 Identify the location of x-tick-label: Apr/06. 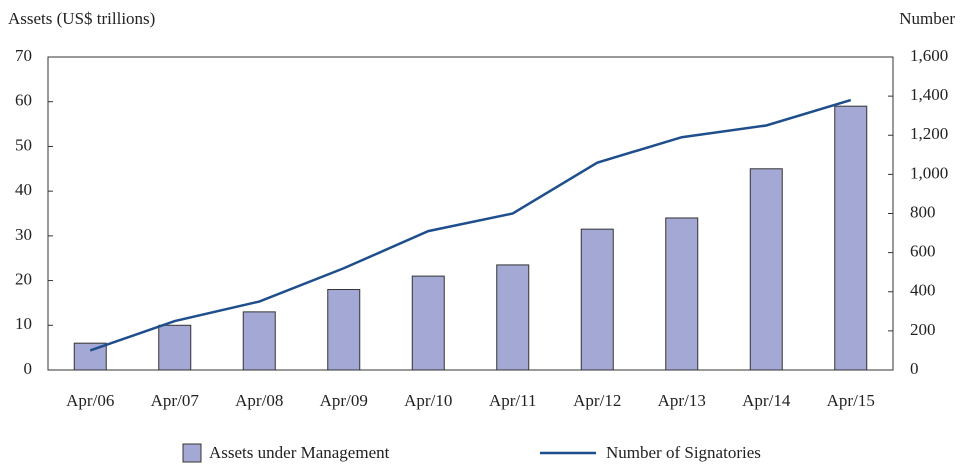
(90, 400).